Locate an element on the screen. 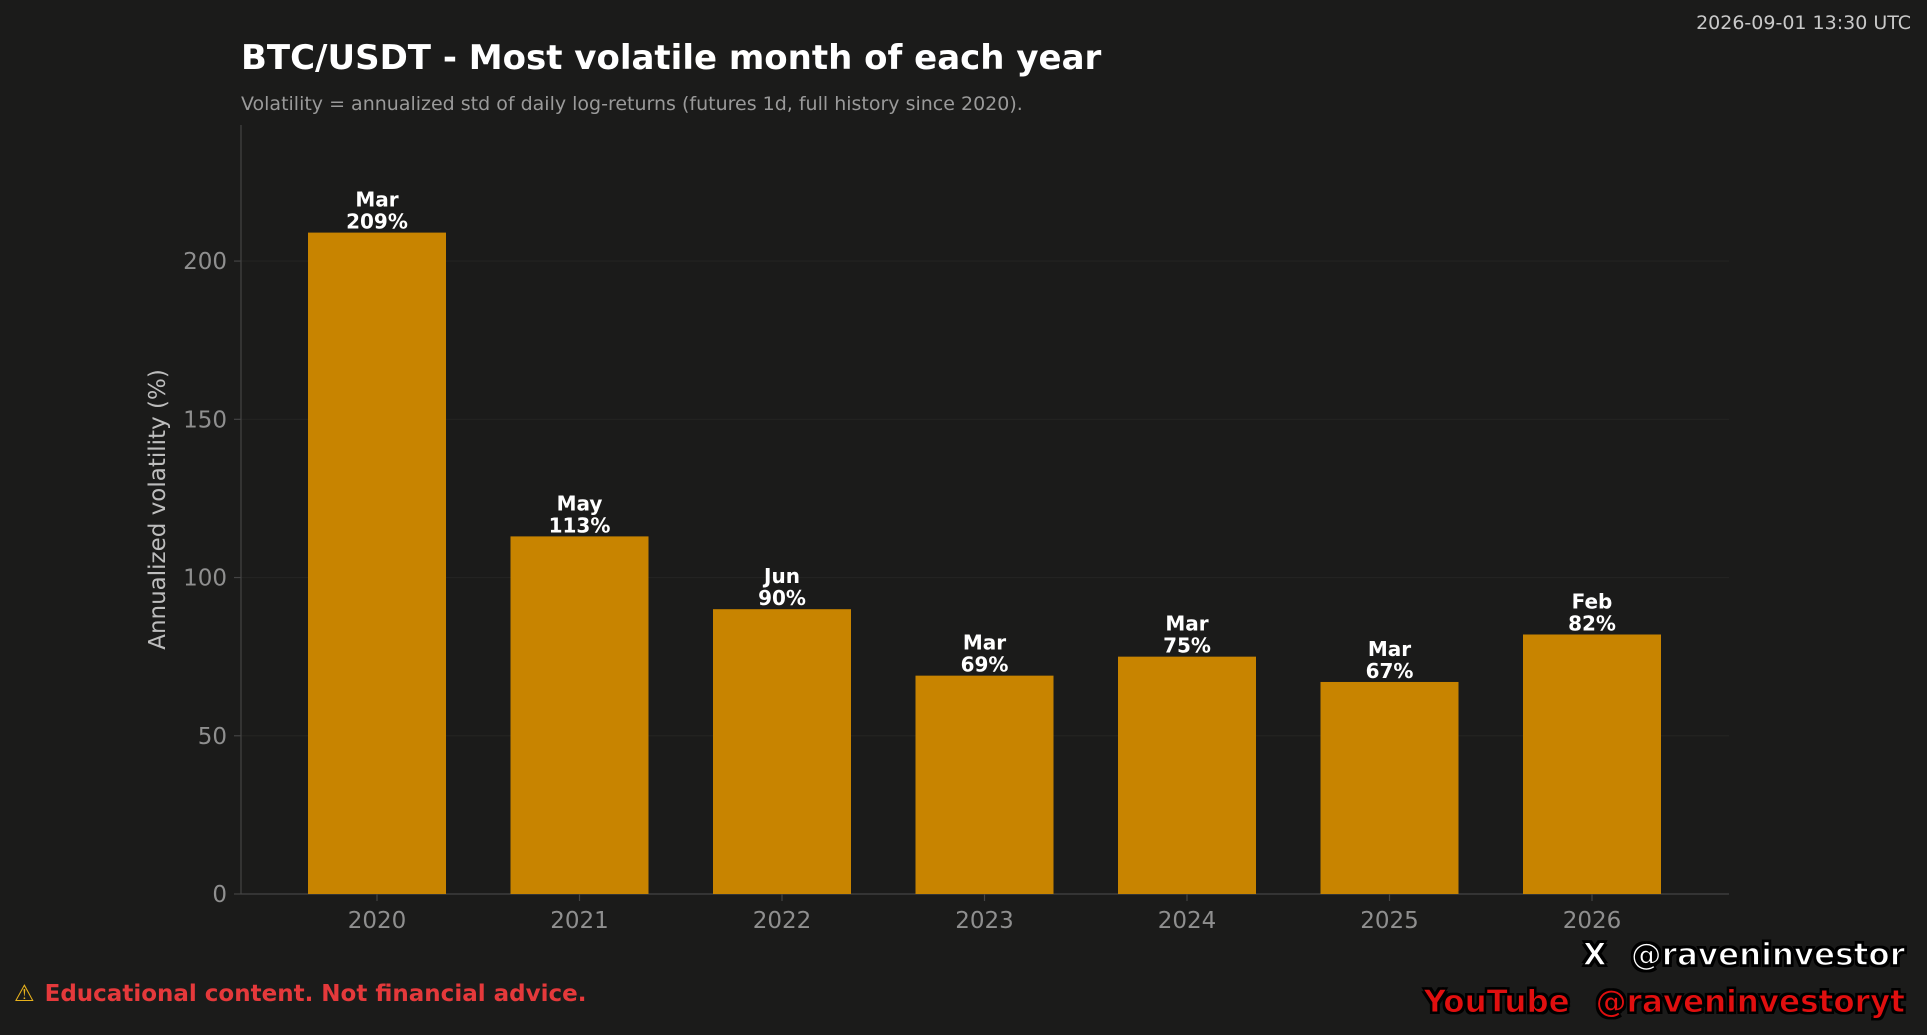 The height and width of the screenshot is (1035, 1927). y-tick-label: 100 is located at coordinates (205, 579).